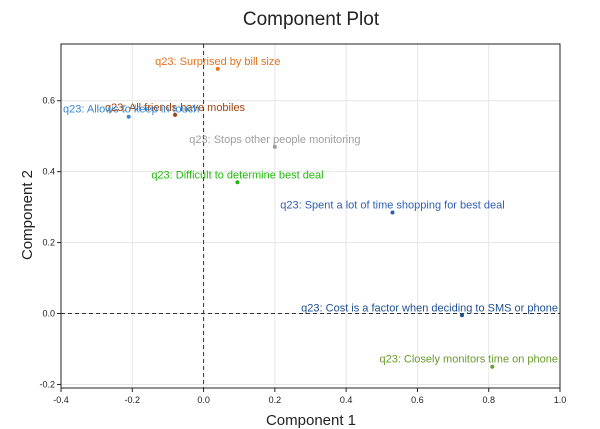 Image resolution: width=600 pixels, height=429 pixels. What do you see at coordinates (48, 101) in the screenshot?
I see `y-tick-label: 0.6` at bounding box center [48, 101].